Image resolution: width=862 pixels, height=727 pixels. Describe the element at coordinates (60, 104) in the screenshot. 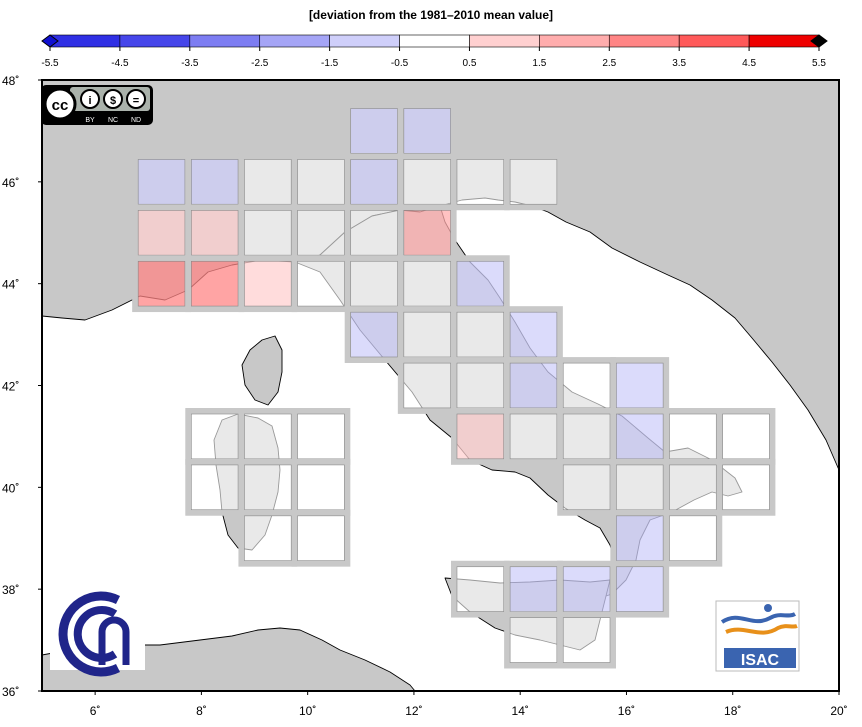

I see `cc-icon` at that location.